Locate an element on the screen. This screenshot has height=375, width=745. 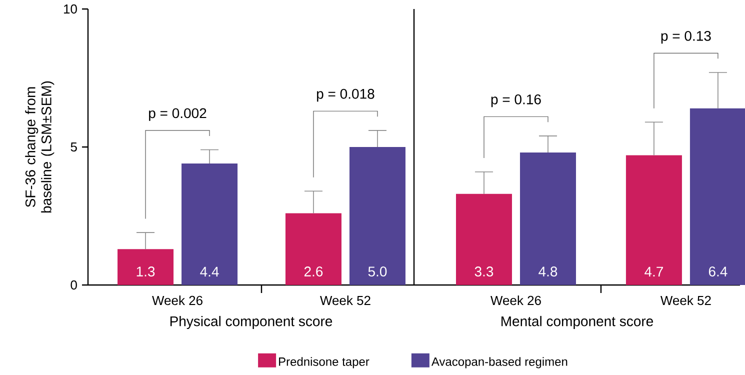
y-tick-label: 0 is located at coordinates (73, 285).